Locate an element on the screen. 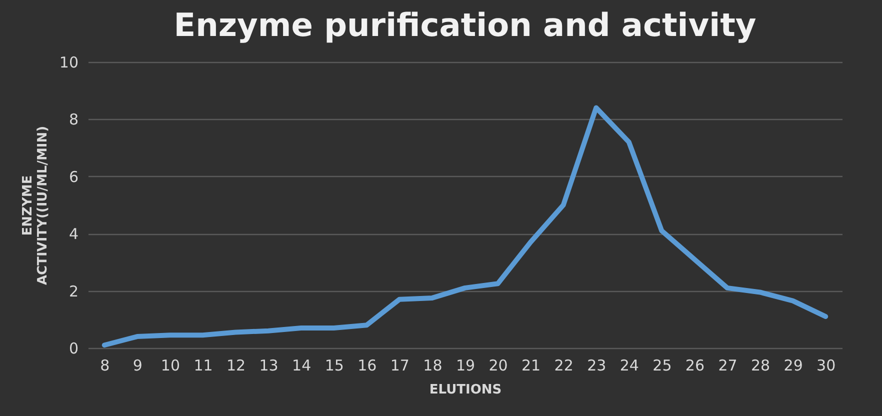  x-tick-label: 13 is located at coordinates (268, 365).